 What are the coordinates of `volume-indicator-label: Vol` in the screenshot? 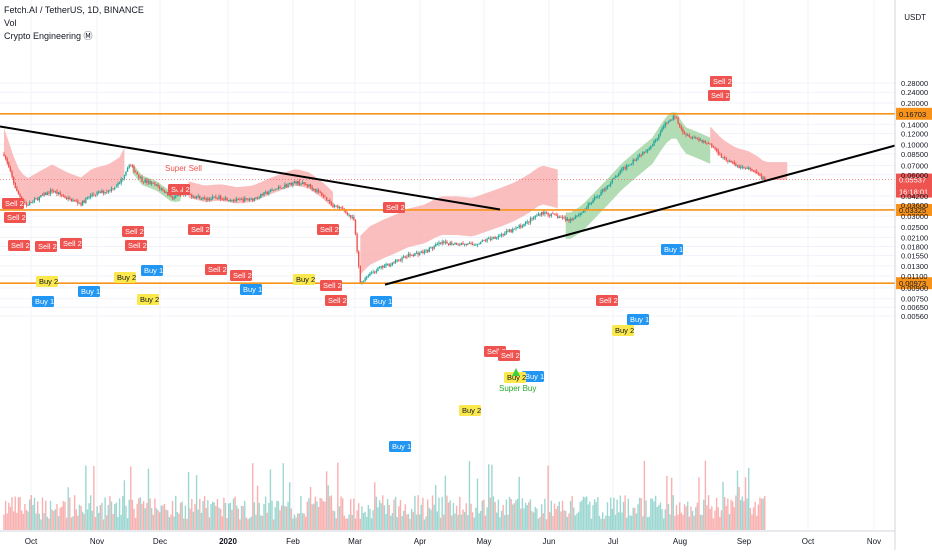 It's located at (10, 23).